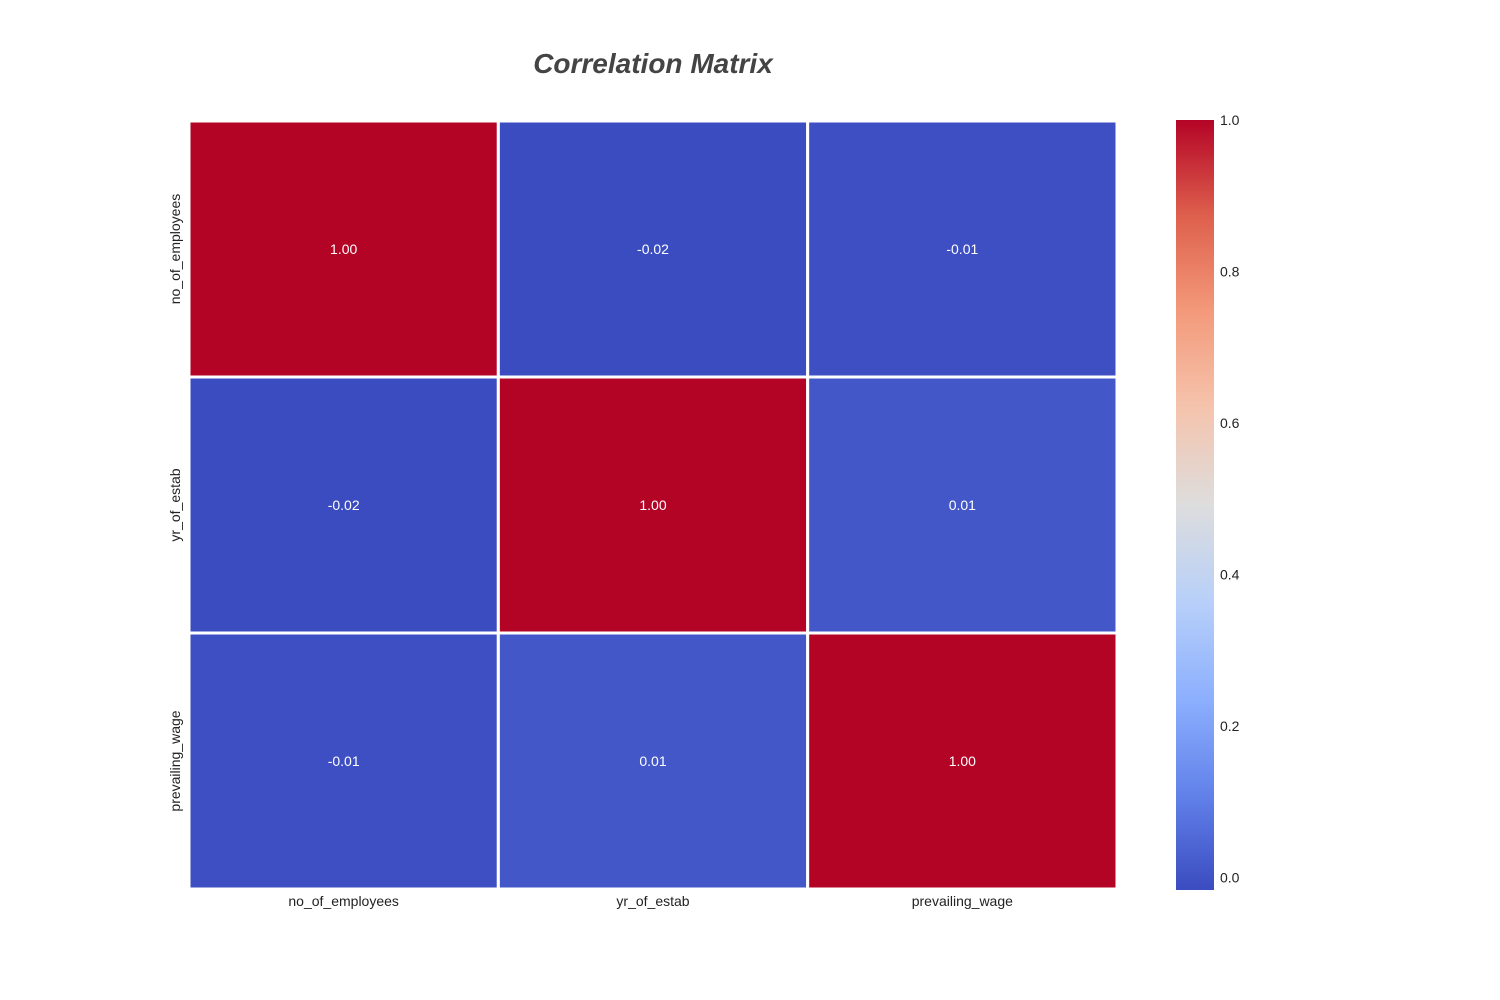 The height and width of the screenshot is (1000, 1500). What do you see at coordinates (1230, 120) in the screenshot?
I see `colorbar-tick-label: 1.0` at bounding box center [1230, 120].